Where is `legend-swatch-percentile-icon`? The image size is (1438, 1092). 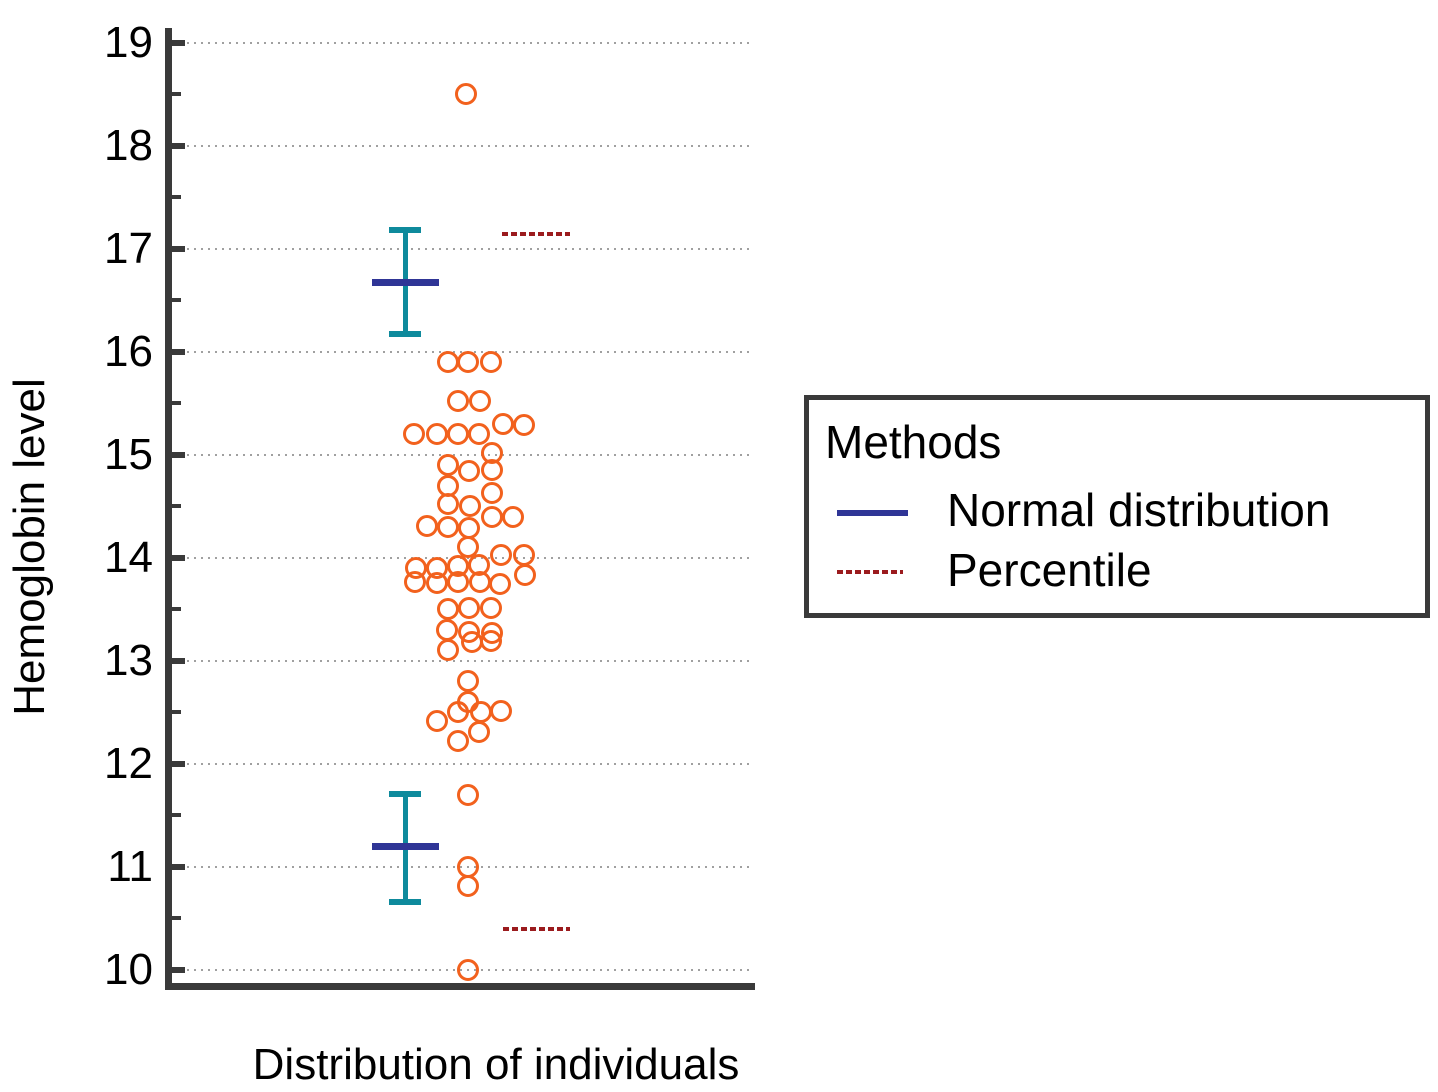
legend-swatch-percentile-icon is located at coordinates (870, 572).